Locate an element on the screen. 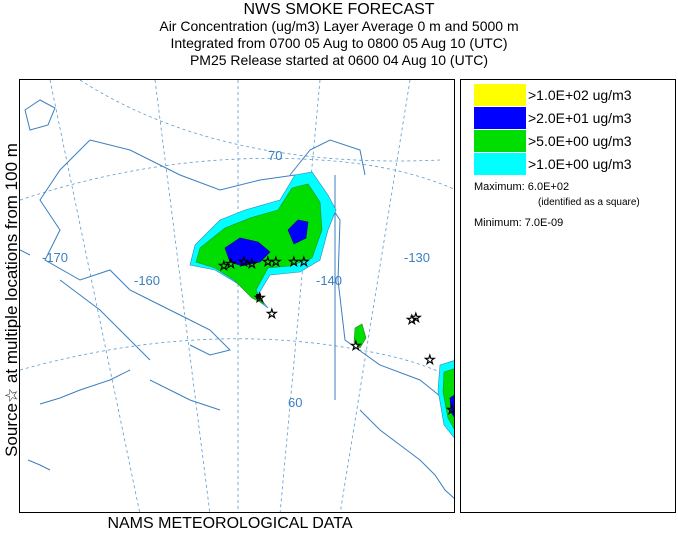 The height and width of the screenshot is (533, 678). lat-label: 60 is located at coordinates (295, 402).